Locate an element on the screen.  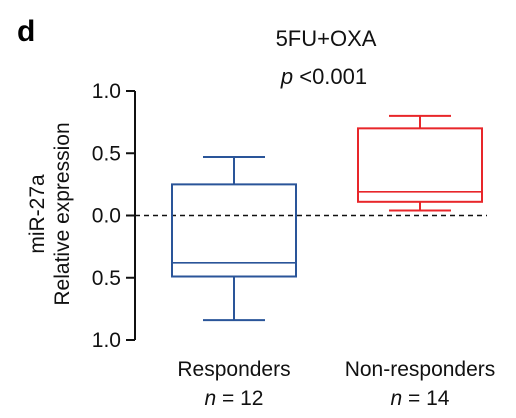
p-value: p <0.001 is located at coordinates (323, 76).